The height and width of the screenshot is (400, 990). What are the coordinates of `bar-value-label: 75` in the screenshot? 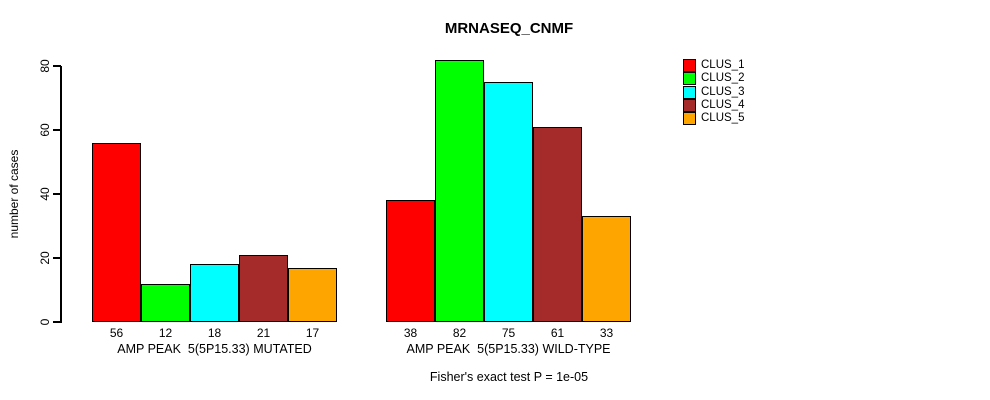 It's located at (508, 333).